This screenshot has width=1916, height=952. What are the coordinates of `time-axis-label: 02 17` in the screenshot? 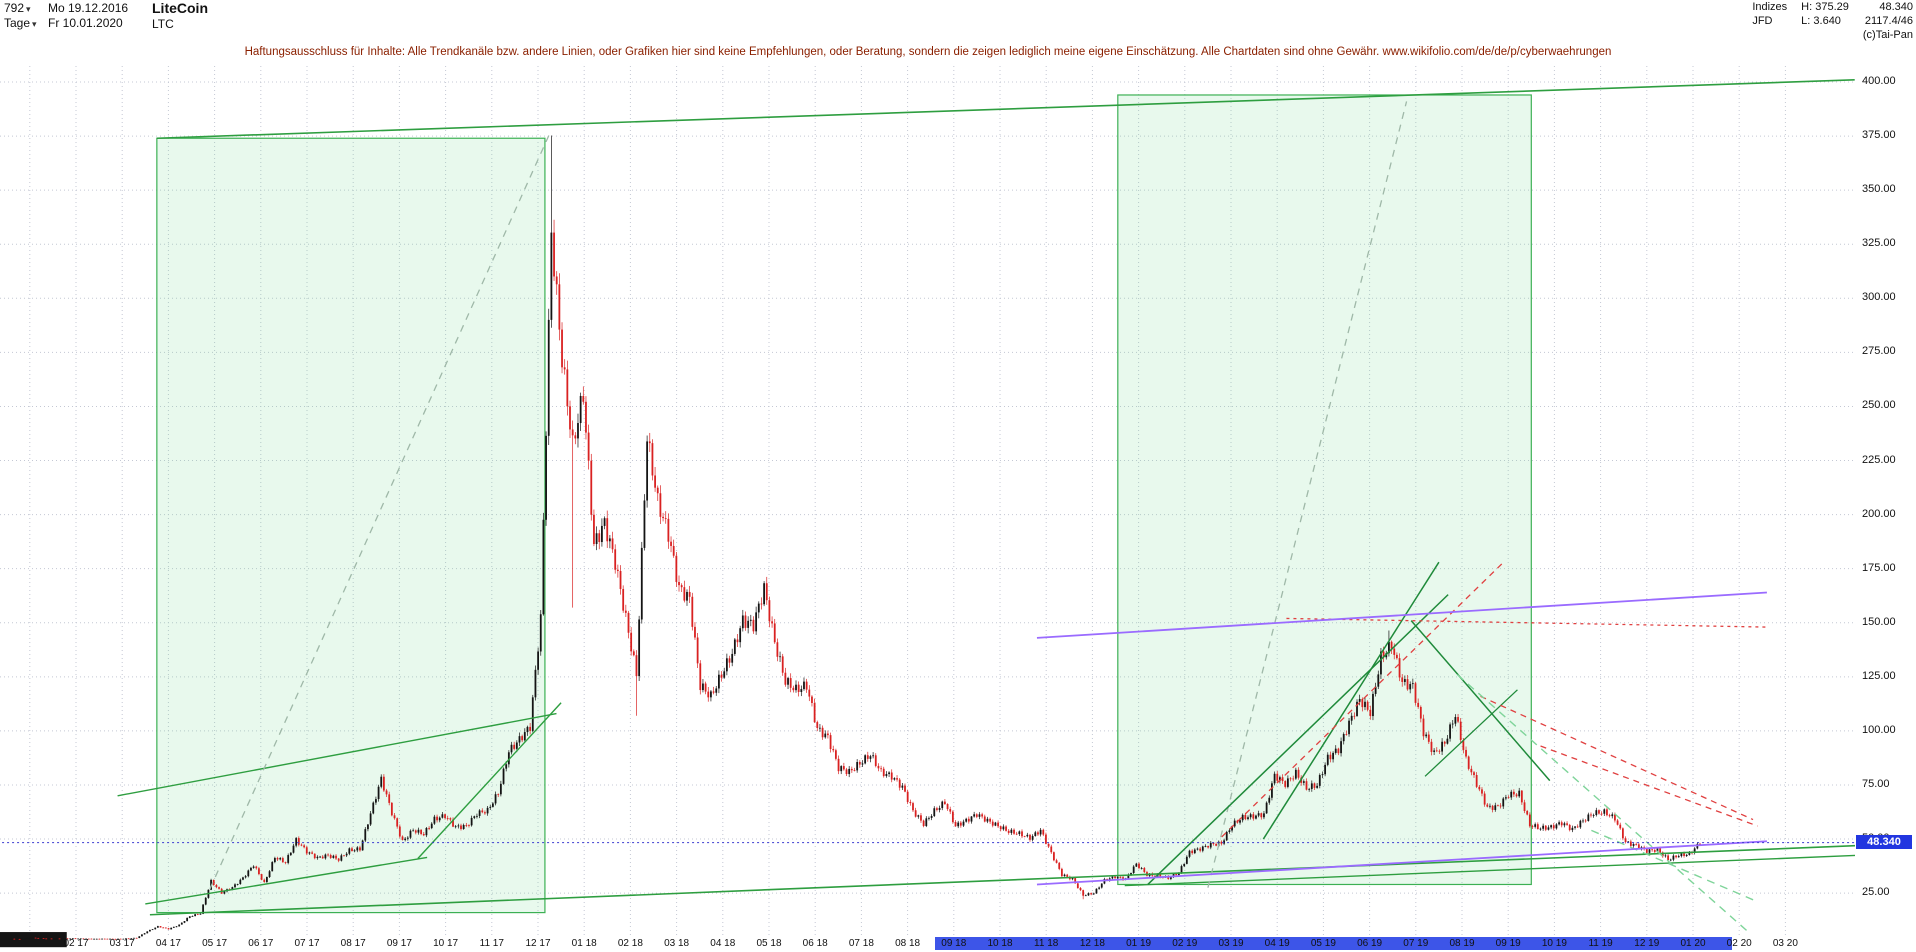 It's located at (76, 943).